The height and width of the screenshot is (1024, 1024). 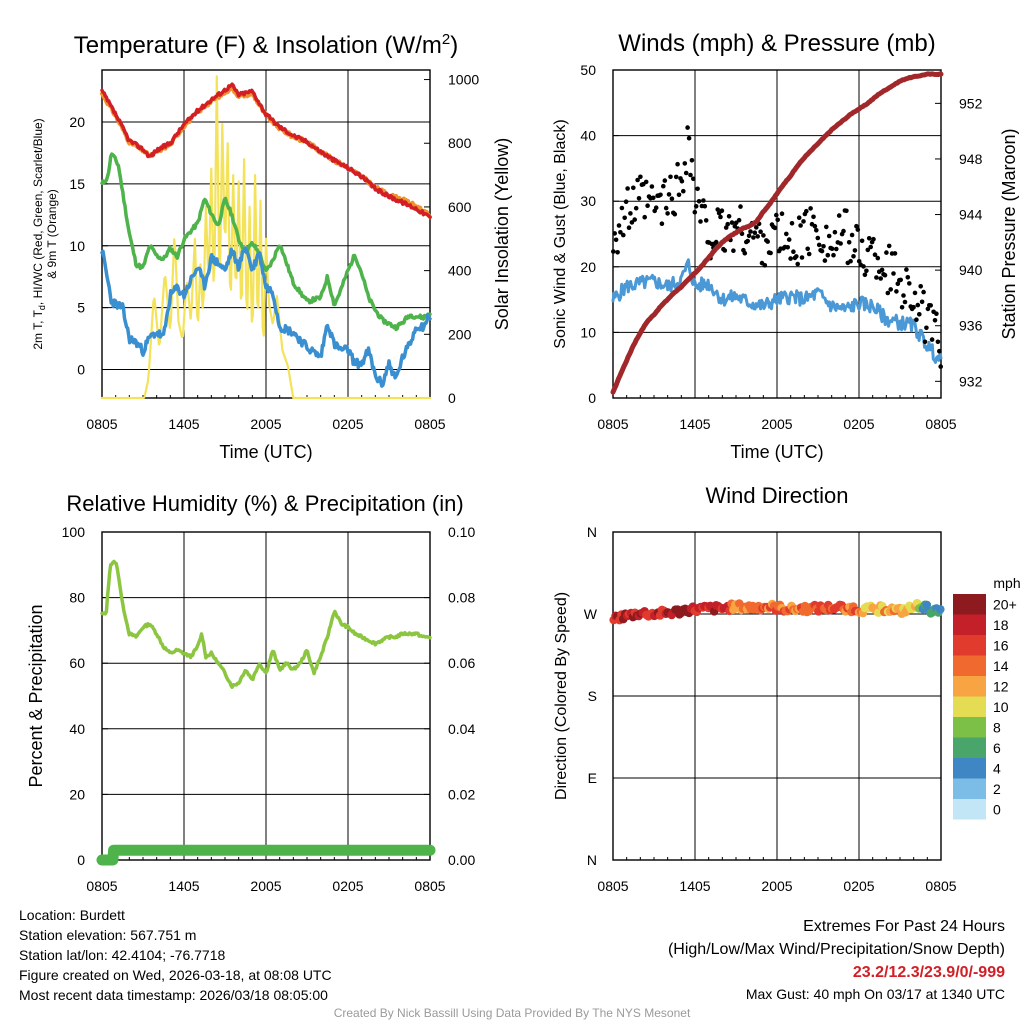 What do you see at coordinates (694, 886) in the screenshot?
I see `wdir-x-tick-label: 1405` at bounding box center [694, 886].